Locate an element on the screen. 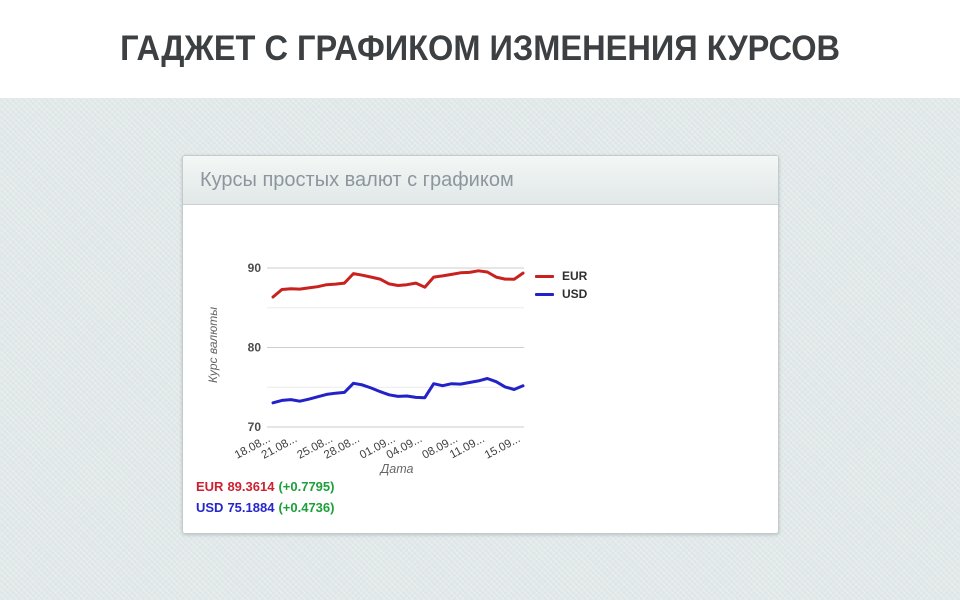  rates-summary: EUR 89.3614 (+0.7795) USD 75.1884 (+0.4736) is located at coordinates (267, 497).